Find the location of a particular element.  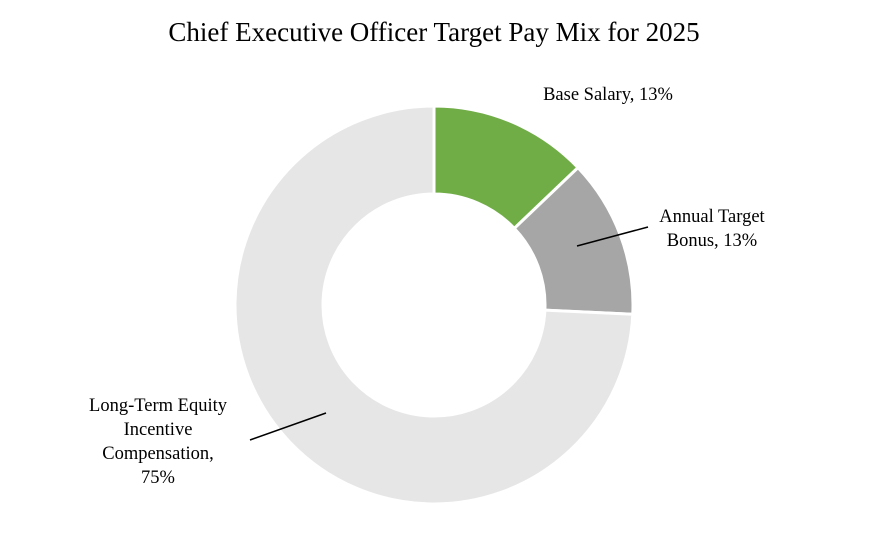

slice-label-line: Compensation, is located at coordinates (158, 454).